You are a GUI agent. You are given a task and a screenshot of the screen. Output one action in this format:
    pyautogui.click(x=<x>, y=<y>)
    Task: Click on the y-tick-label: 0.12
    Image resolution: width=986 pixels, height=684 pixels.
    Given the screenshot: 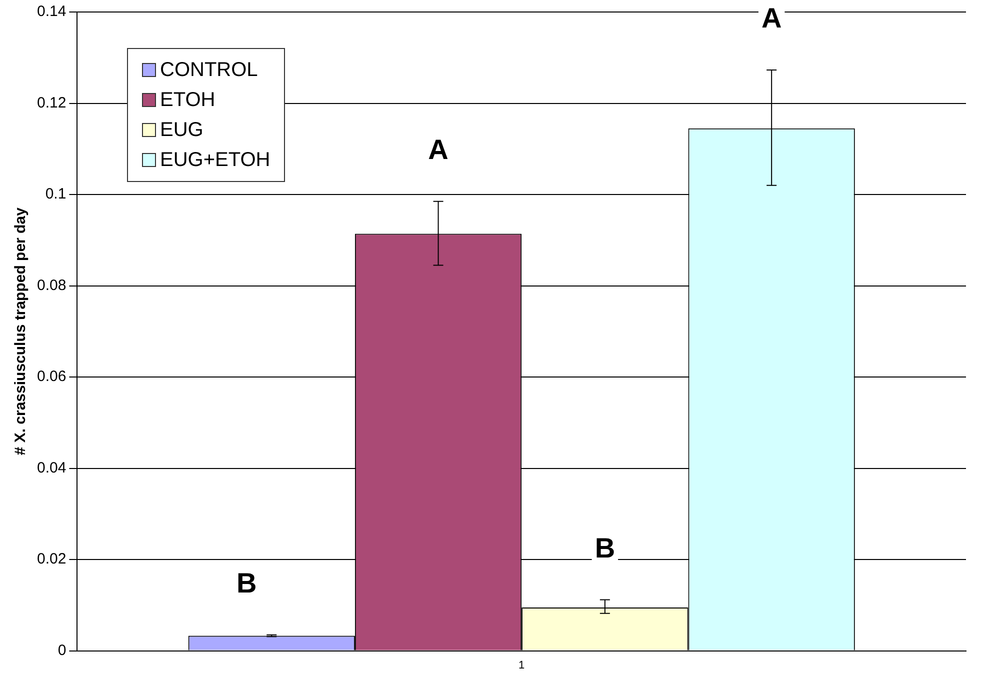 What is the action you would take?
    pyautogui.click(x=51, y=103)
    